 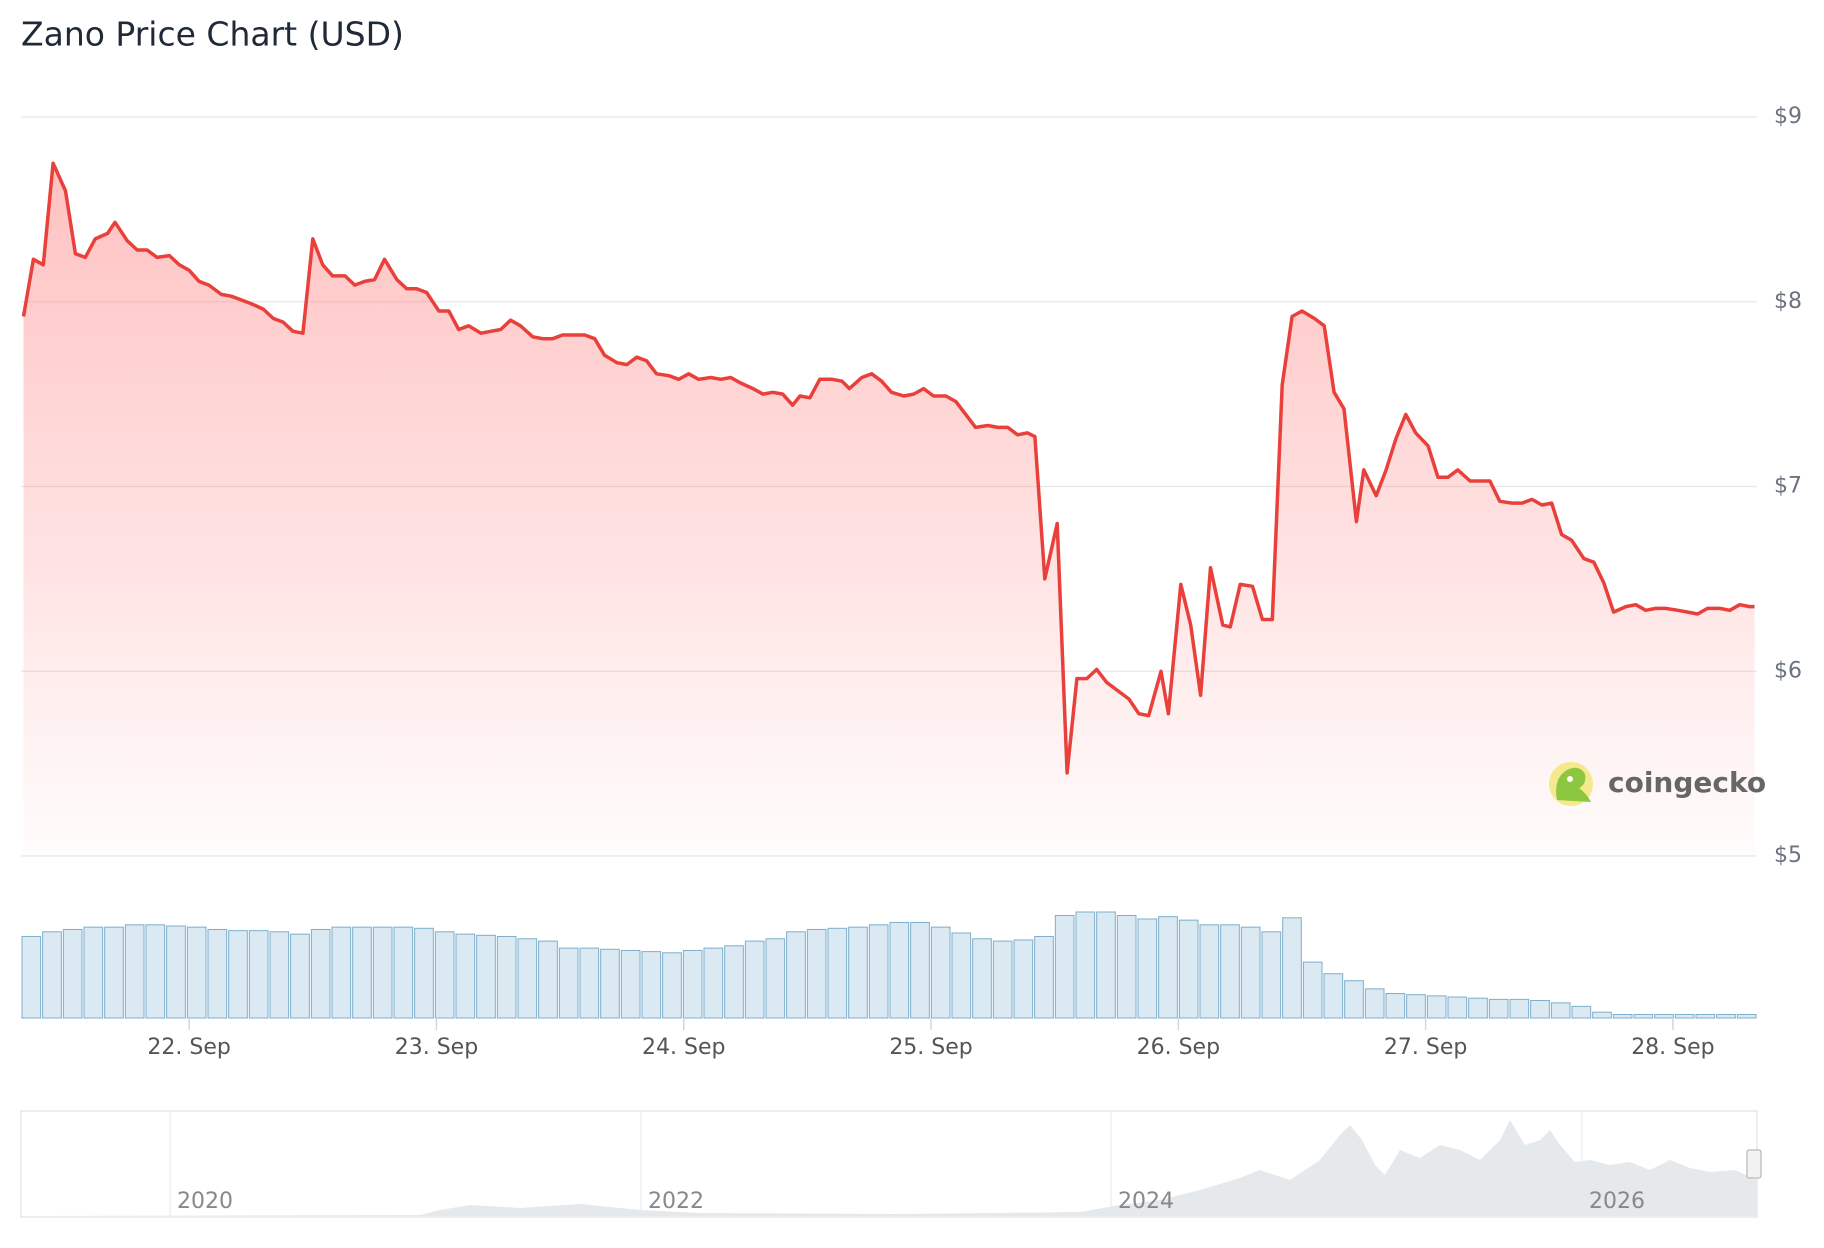 What do you see at coordinates (212, 34) in the screenshot?
I see `chart-title: Zano Price Chart (USD)` at bounding box center [212, 34].